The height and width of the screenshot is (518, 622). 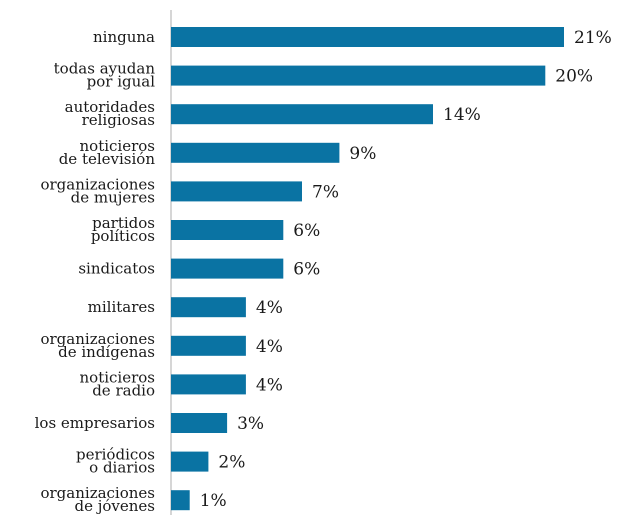 What do you see at coordinates (213, 501) in the screenshot?
I see `bar-value-label: 1%` at bounding box center [213, 501].